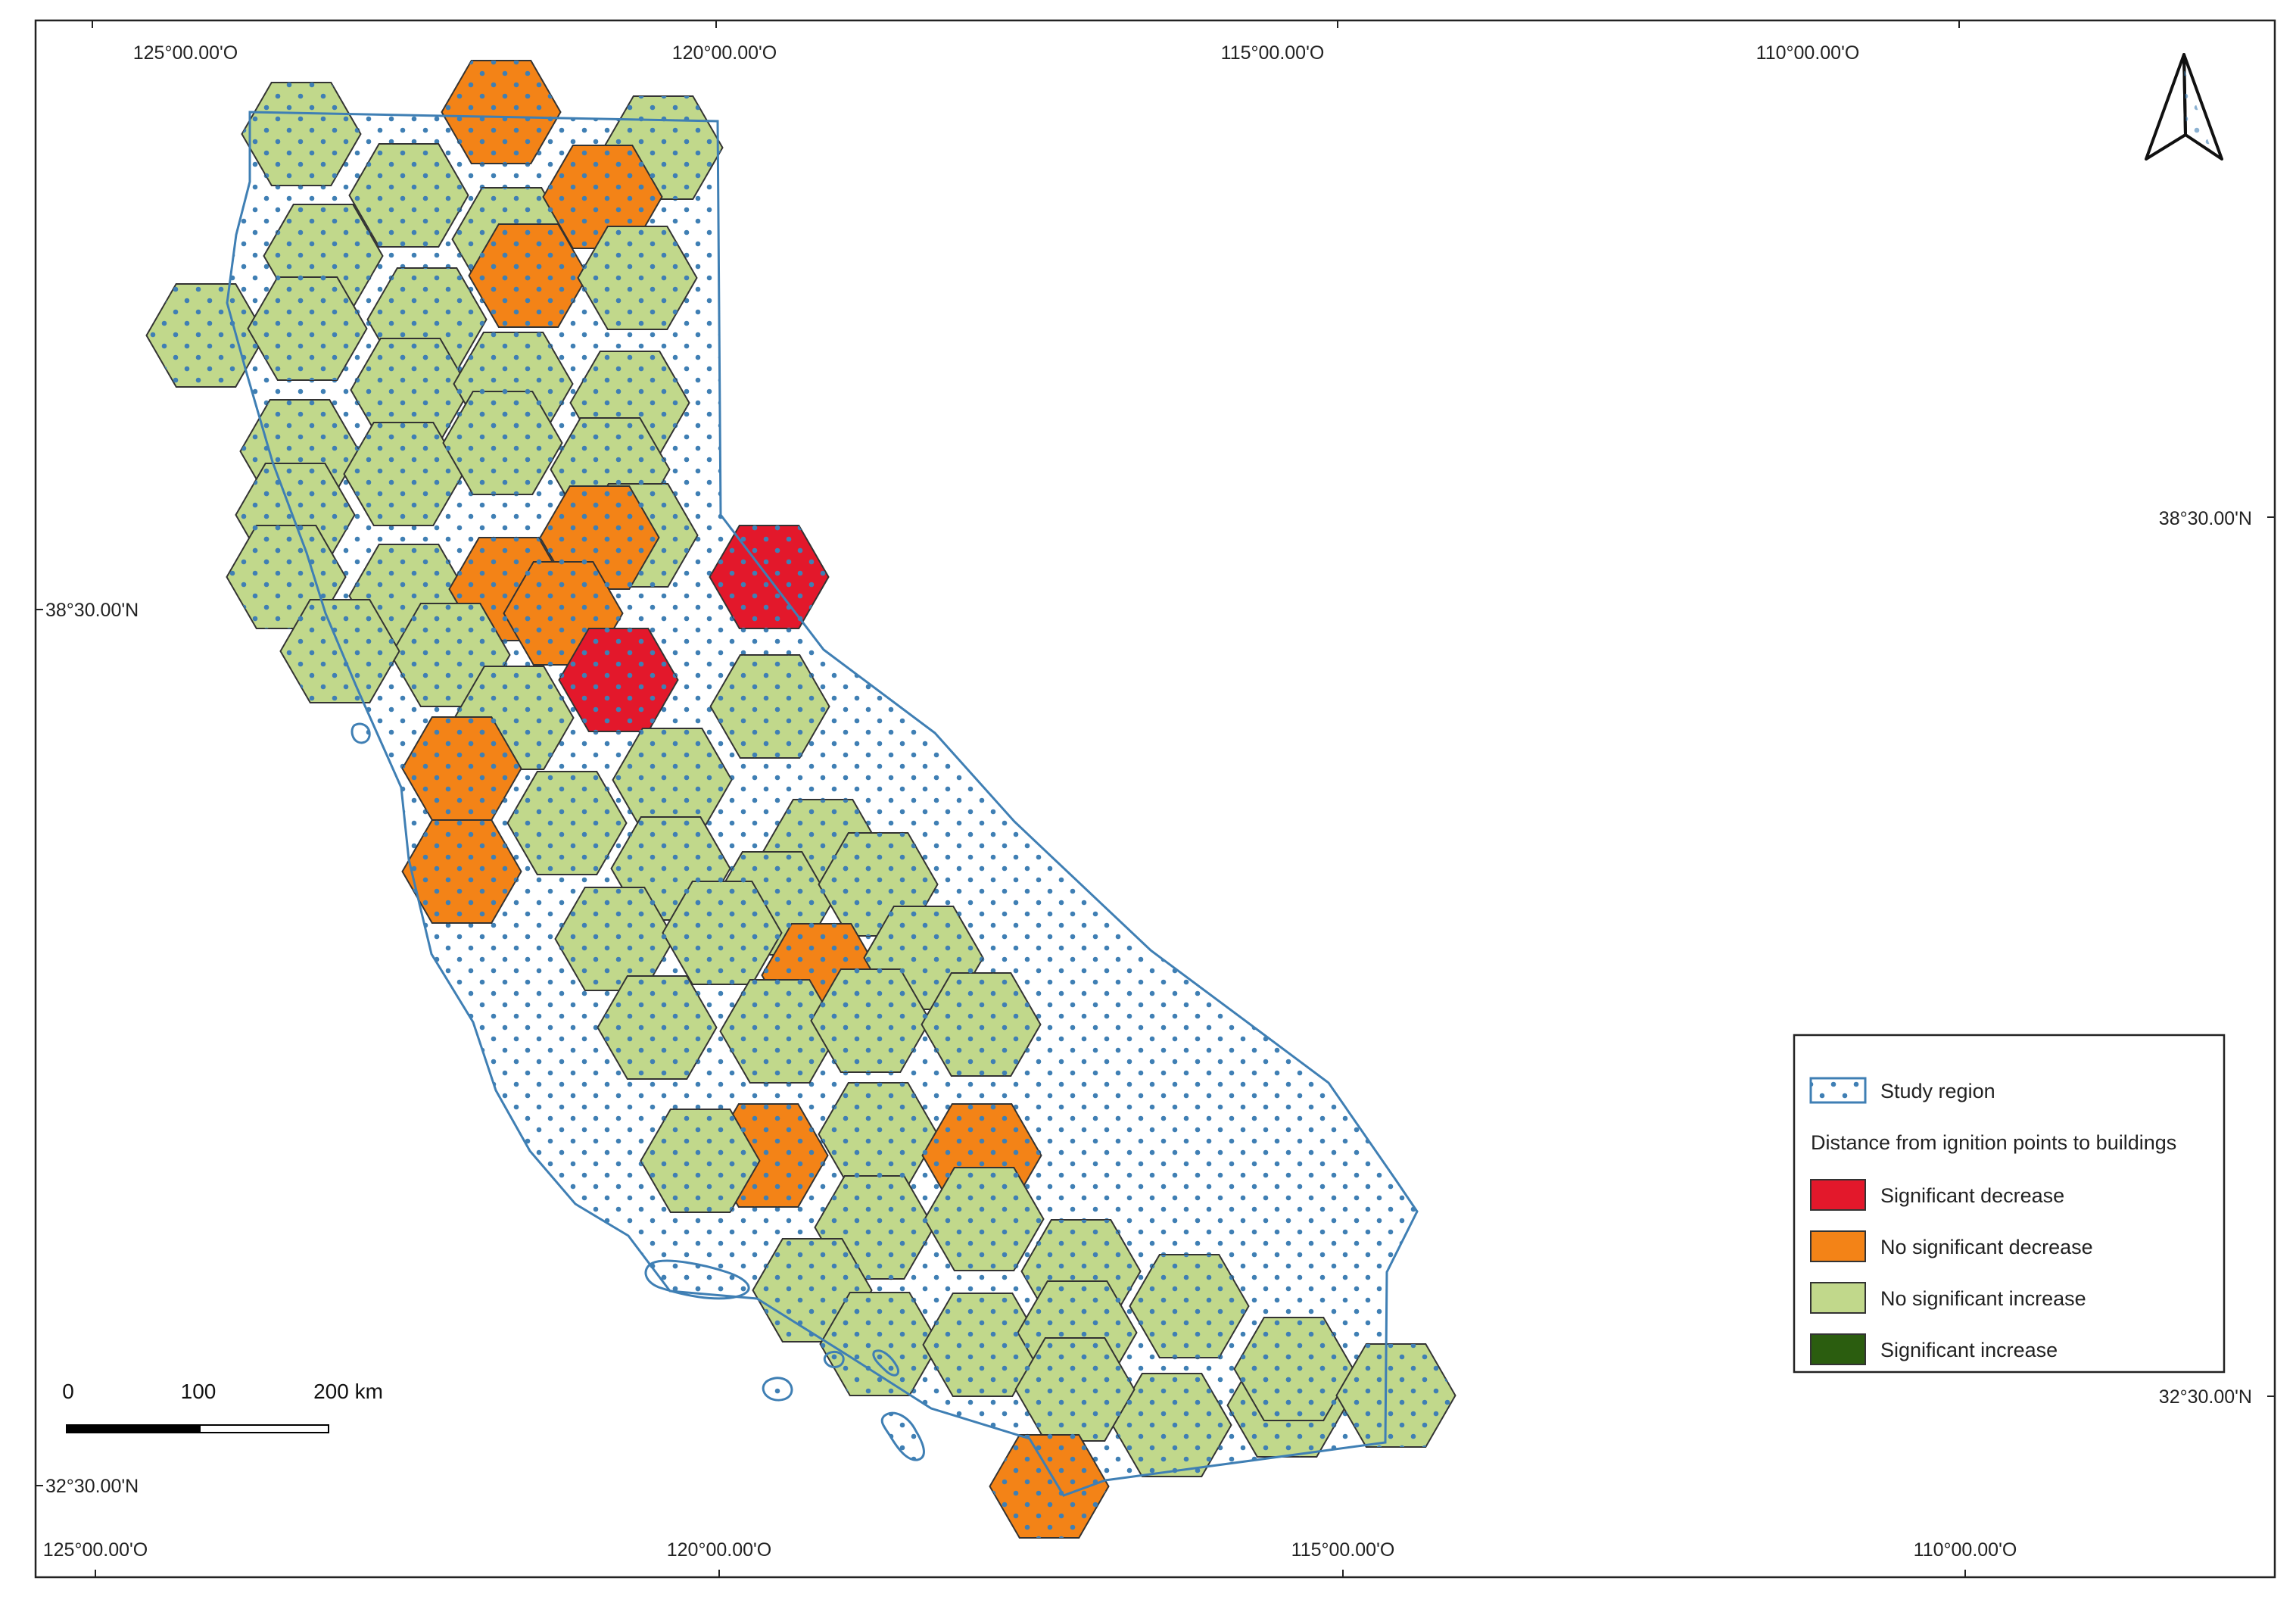  Describe the element at coordinates (1966, 1550) in the screenshot. I see `bottom-lon-label: 110°00.00'O` at that location.